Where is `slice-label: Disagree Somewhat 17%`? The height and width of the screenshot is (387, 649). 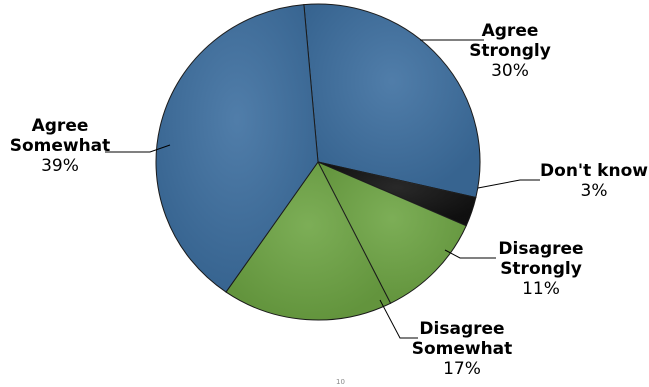
slice-label: Disagree Somewhat 17% is located at coordinates (462, 349).